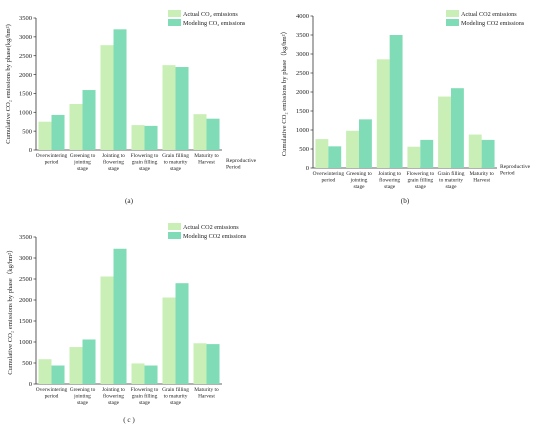 The width and height of the screenshot is (550, 430). I want to click on x-tick-label-line: to maturity, so click(176, 162).